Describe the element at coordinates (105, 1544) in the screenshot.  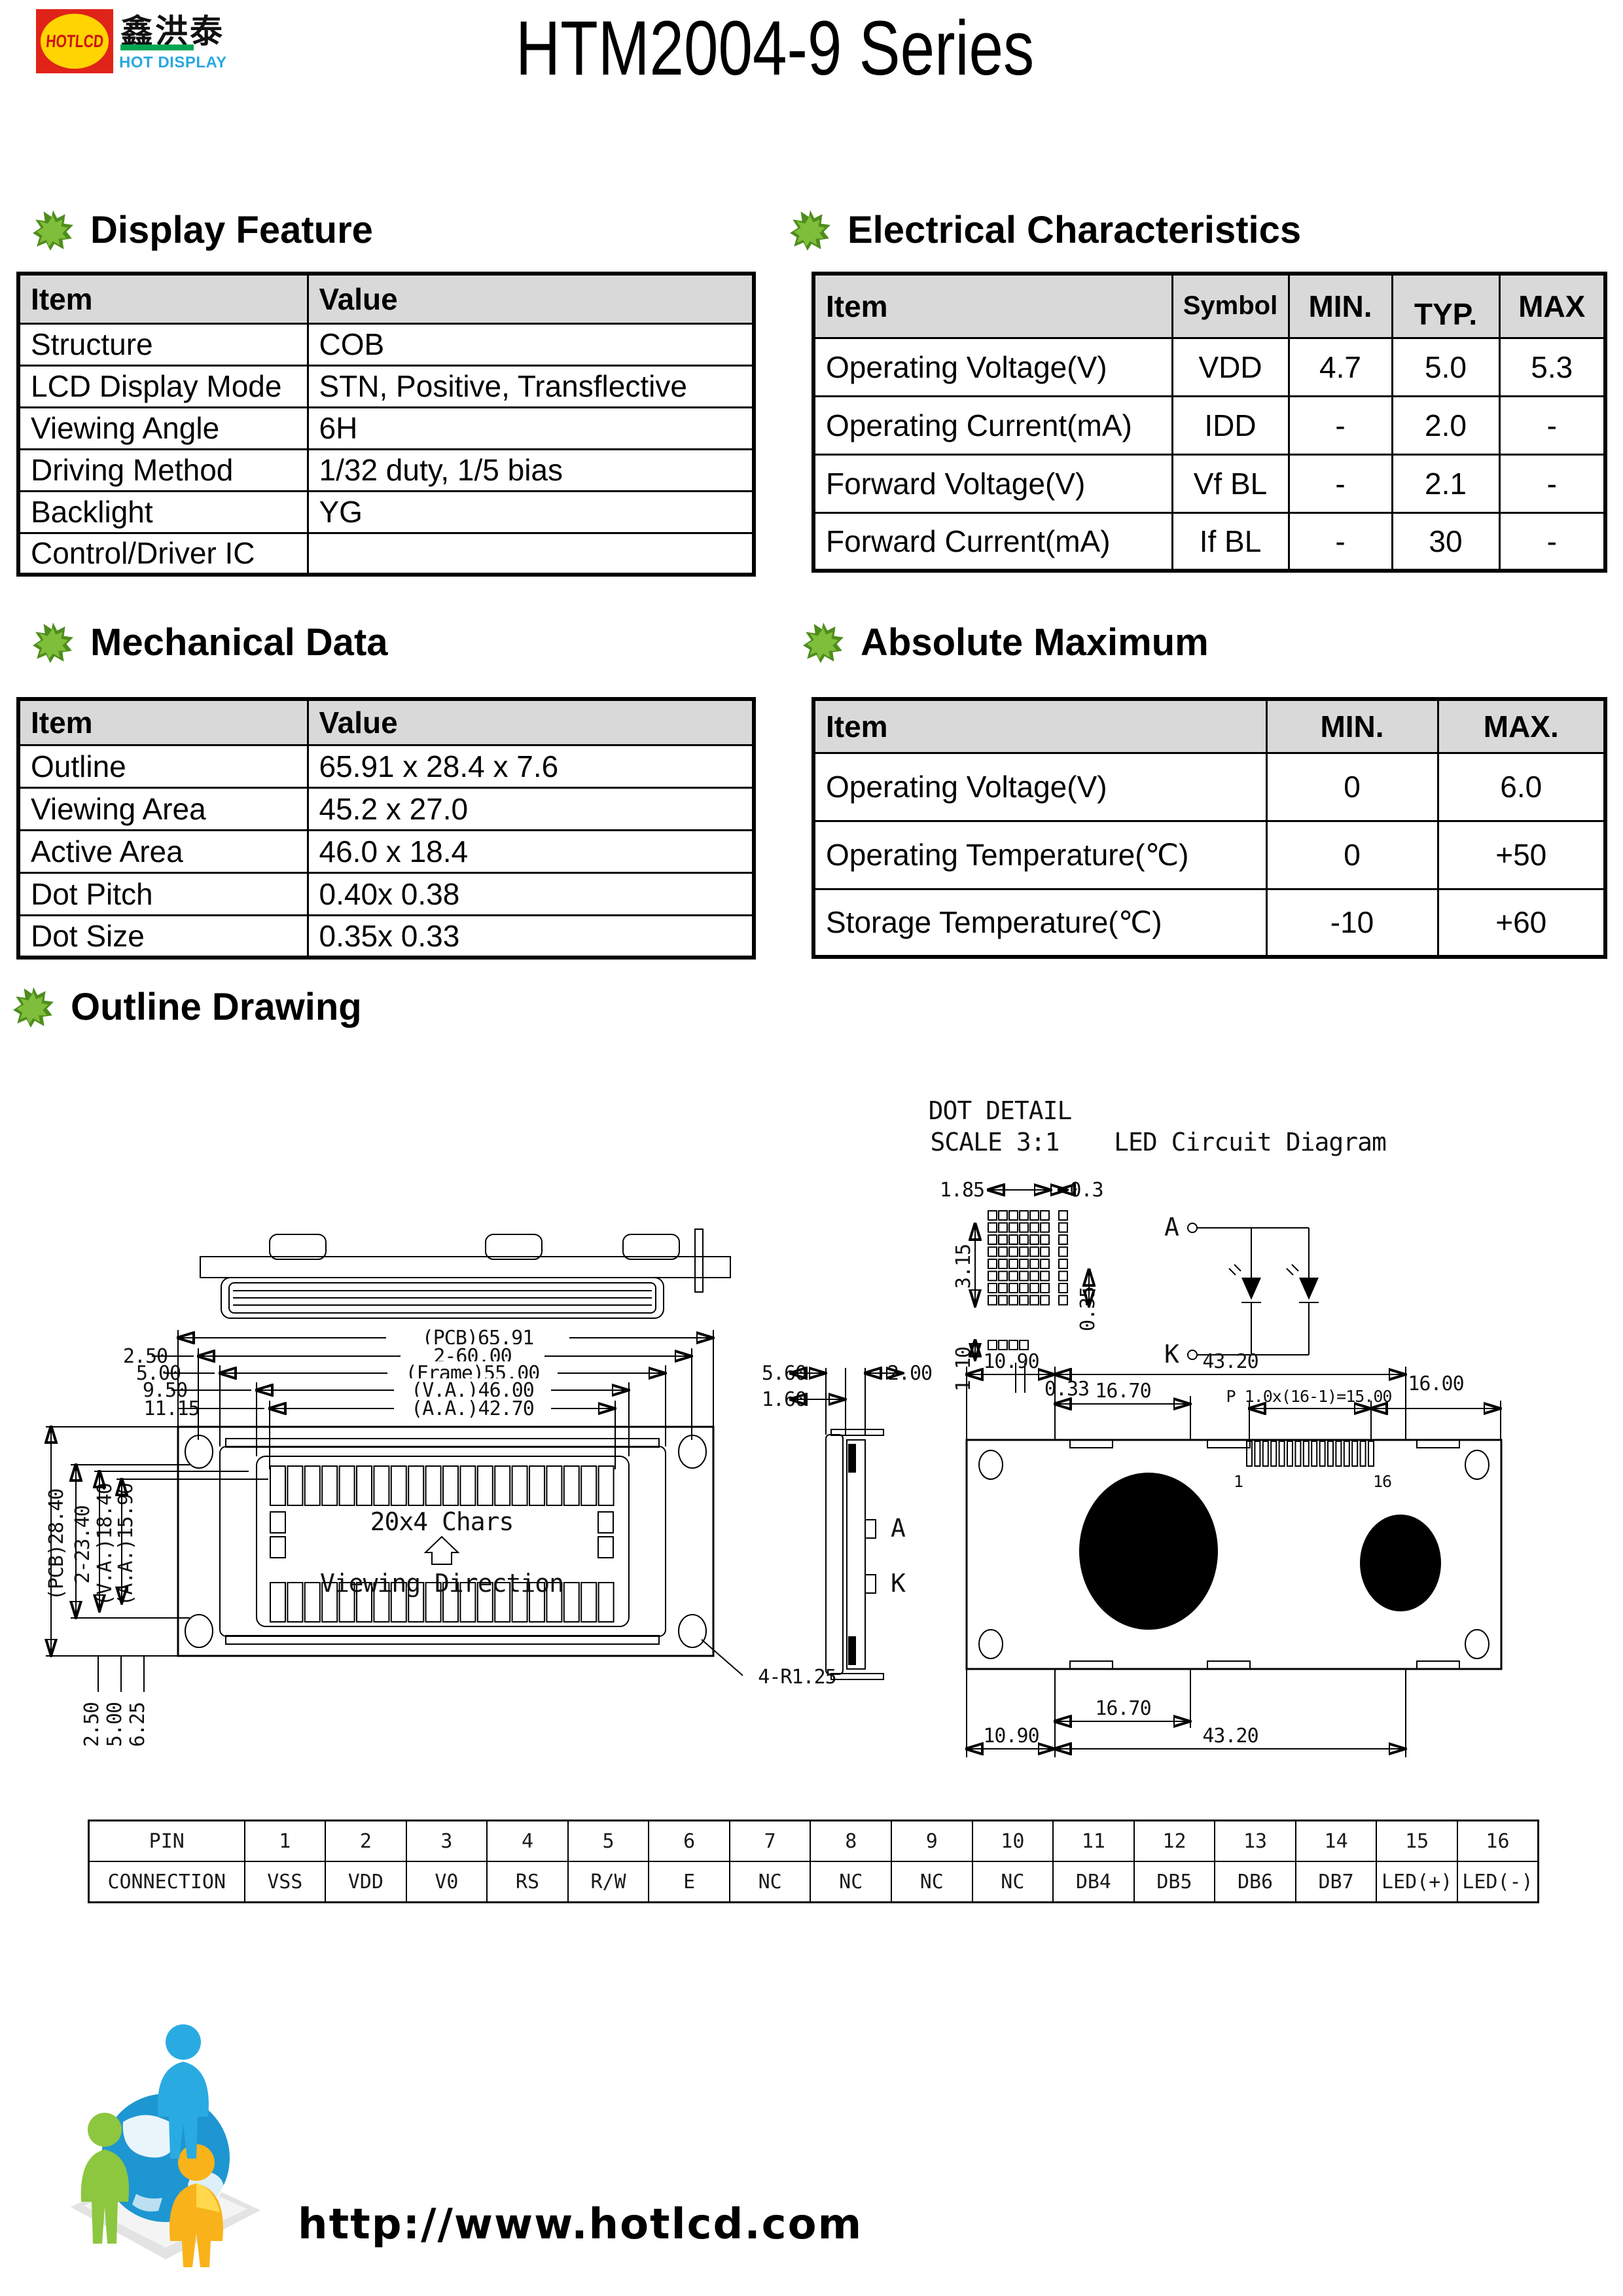
I see `svg-text: (V.A.)18.40` at that location.